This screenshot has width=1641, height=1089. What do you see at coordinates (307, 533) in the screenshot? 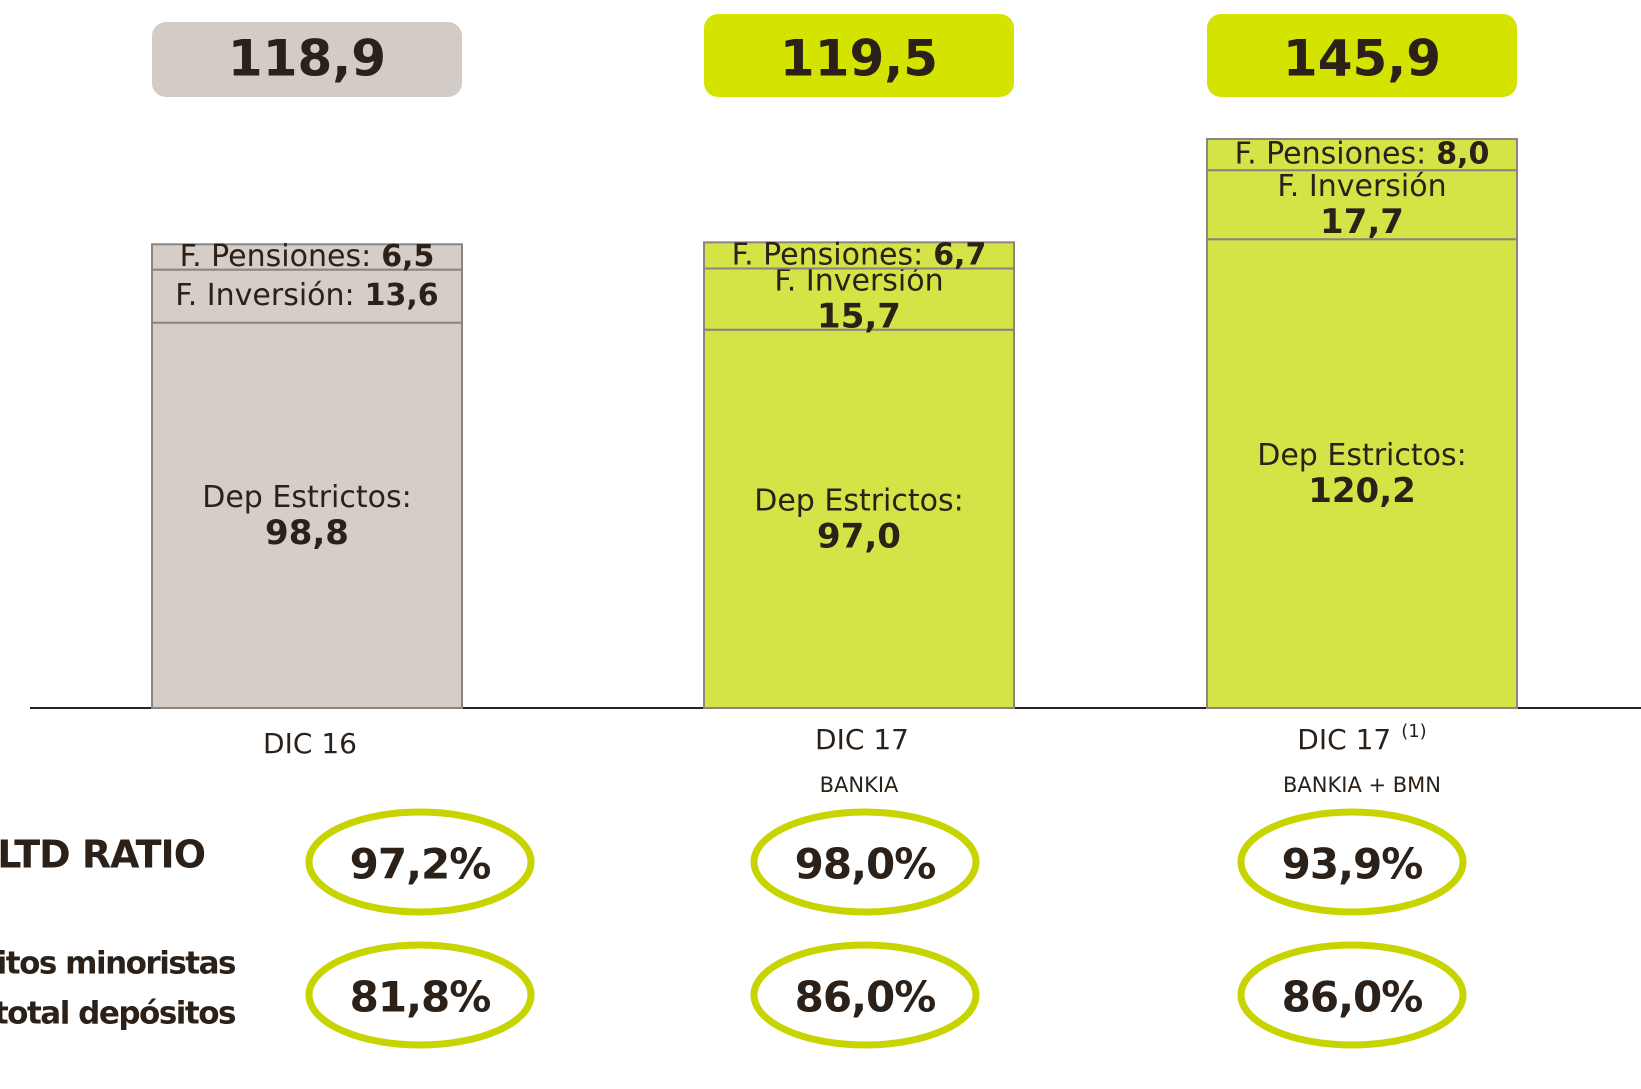
I see `segment-value: 98,8` at bounding box center [307, 533].